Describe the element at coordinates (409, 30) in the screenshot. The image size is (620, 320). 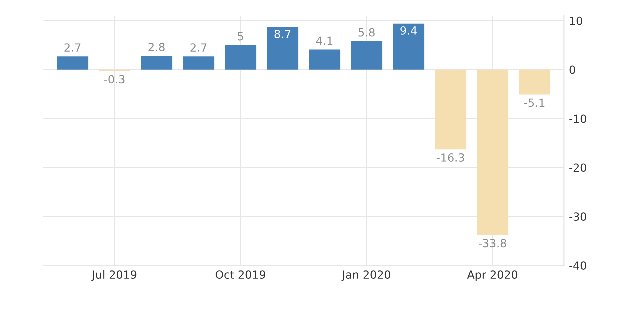
I see `data-label: 9.4` at that location.